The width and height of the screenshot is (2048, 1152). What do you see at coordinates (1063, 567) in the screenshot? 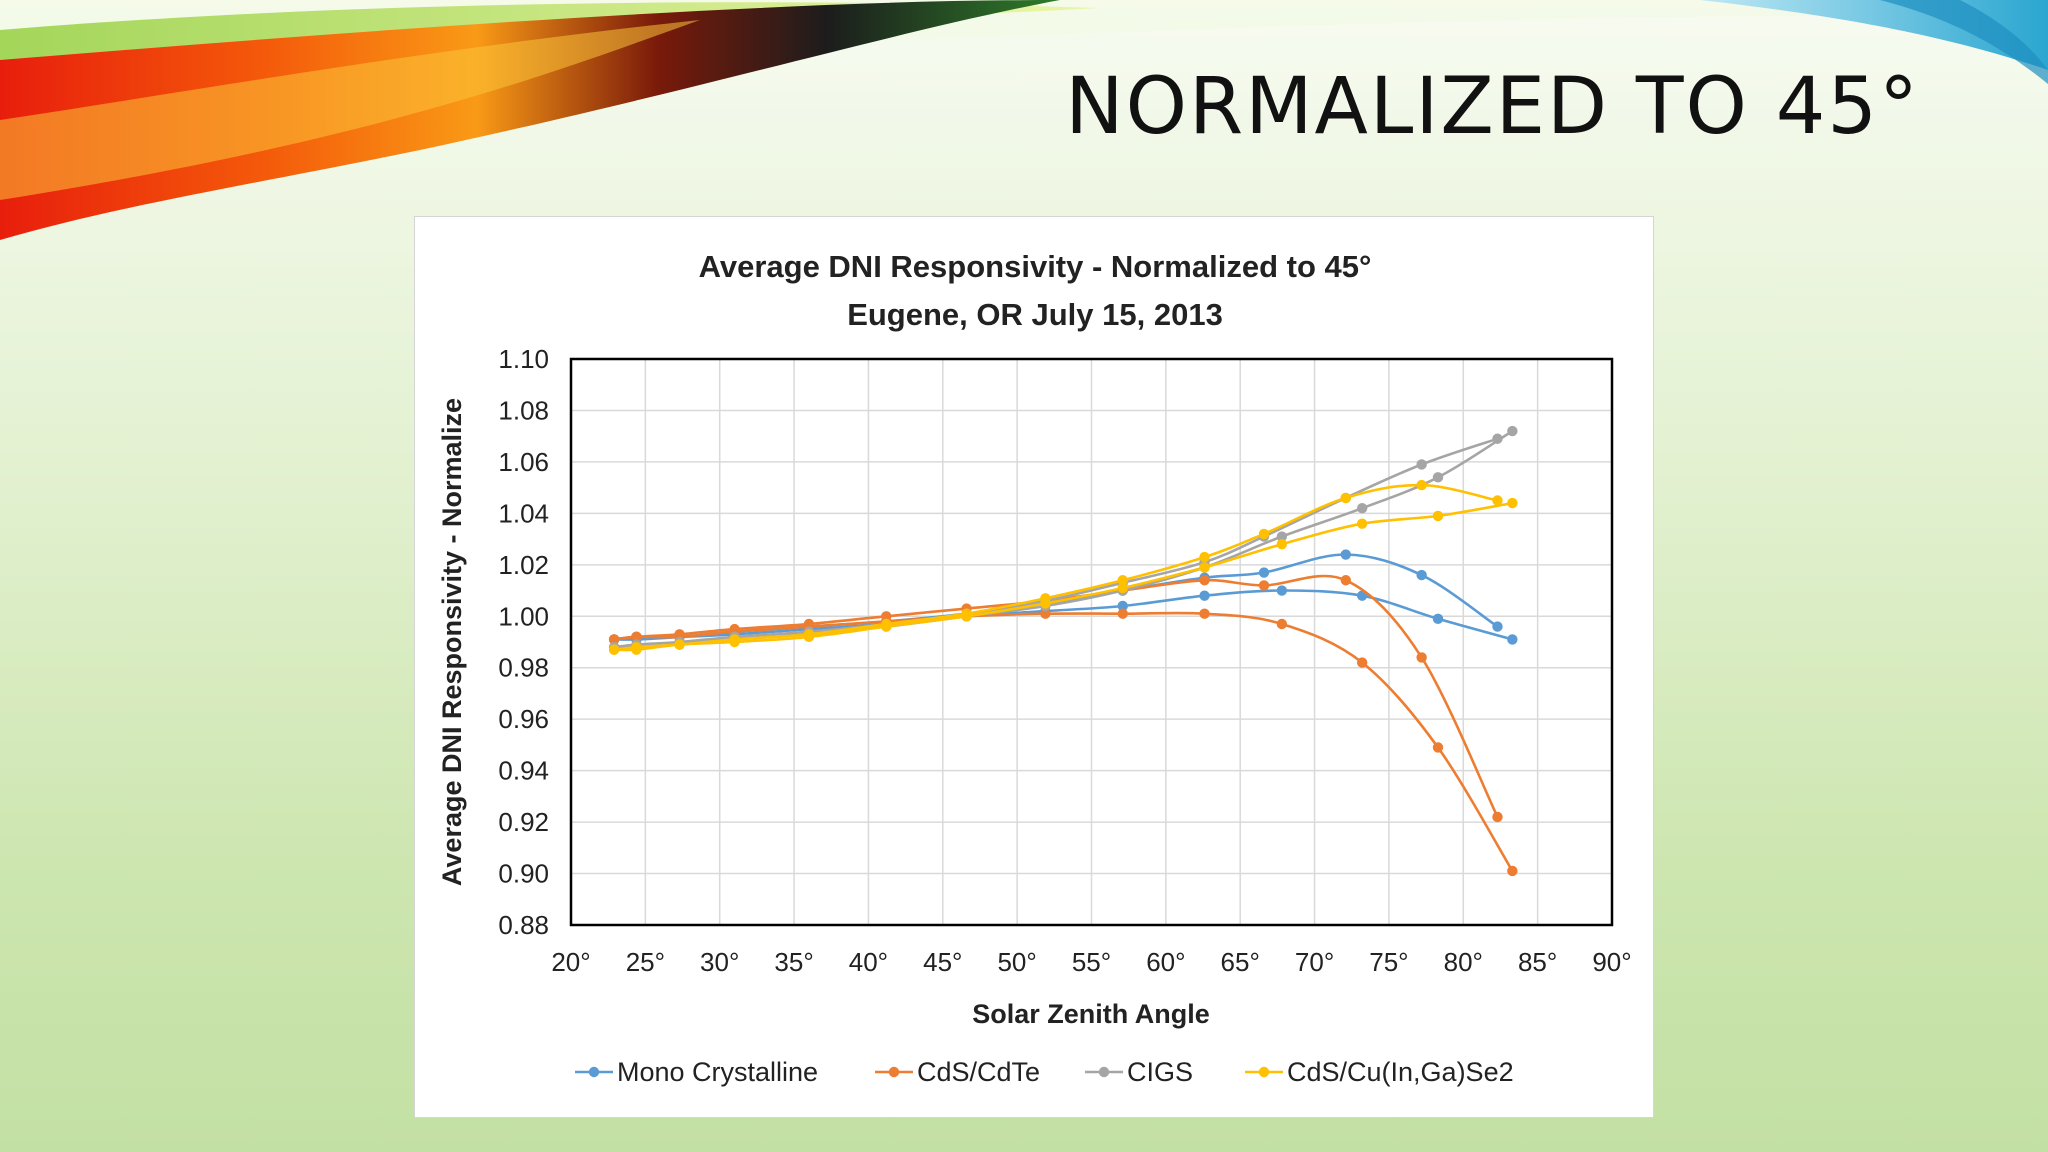
I see `series-cds-cu-in-ga-se2` at bounding box center [1063, 567].